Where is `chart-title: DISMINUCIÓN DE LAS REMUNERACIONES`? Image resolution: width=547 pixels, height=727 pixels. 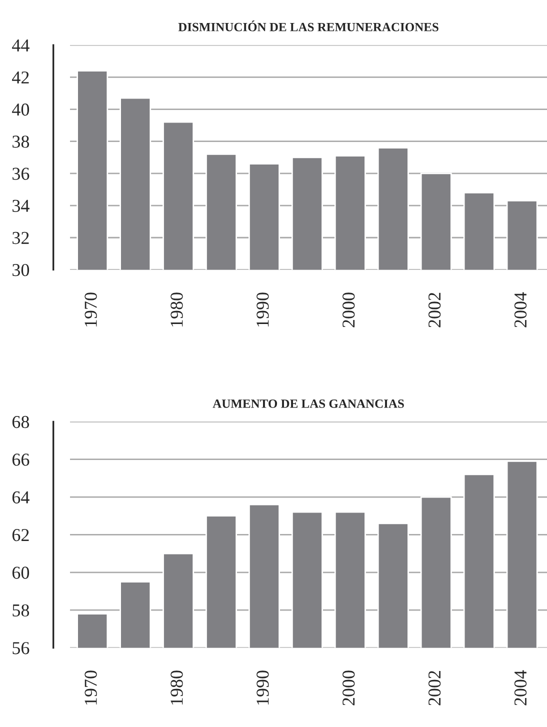
chart-title: DISMINUCIÓN DE LAS REMUNERACIONES is located at coordinates (308, 26).